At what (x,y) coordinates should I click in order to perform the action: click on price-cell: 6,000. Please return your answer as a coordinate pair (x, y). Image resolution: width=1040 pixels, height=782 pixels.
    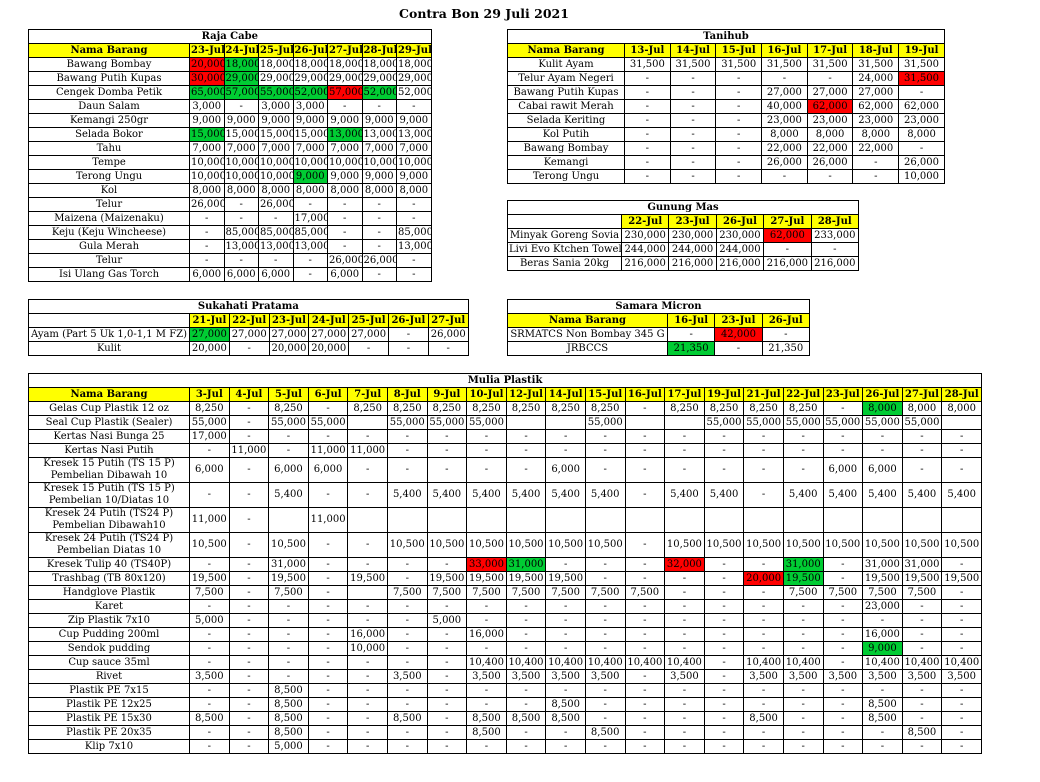
    Looking at the image, I should click on (276, 274).